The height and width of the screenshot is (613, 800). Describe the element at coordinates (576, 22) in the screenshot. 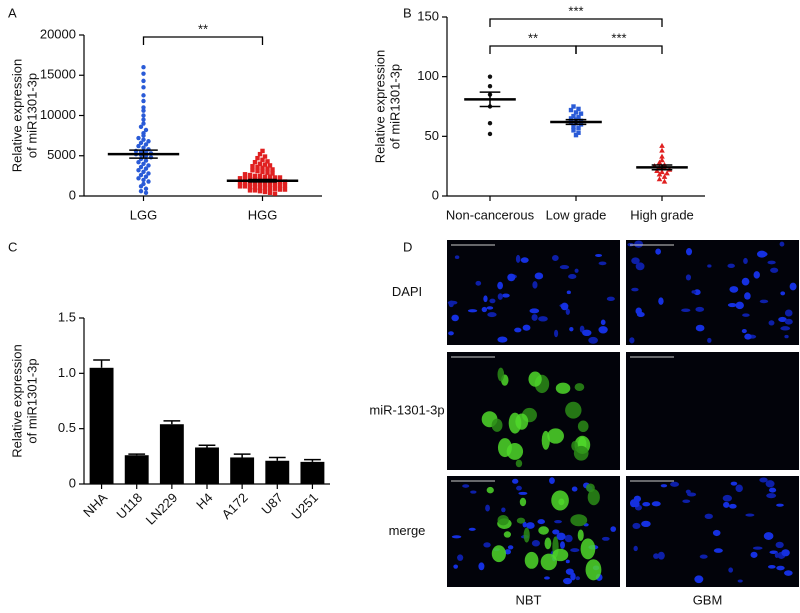

I see `significance-bracket` at that location.